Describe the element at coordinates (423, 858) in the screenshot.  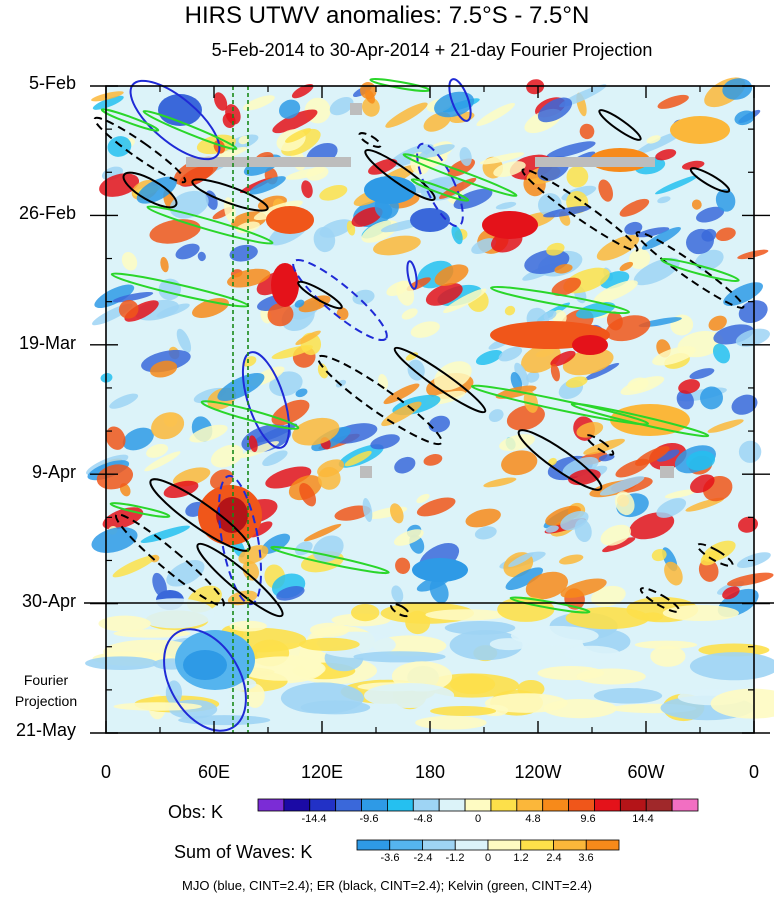
I see `waves-colorbar-tick: -2.4` at that location.